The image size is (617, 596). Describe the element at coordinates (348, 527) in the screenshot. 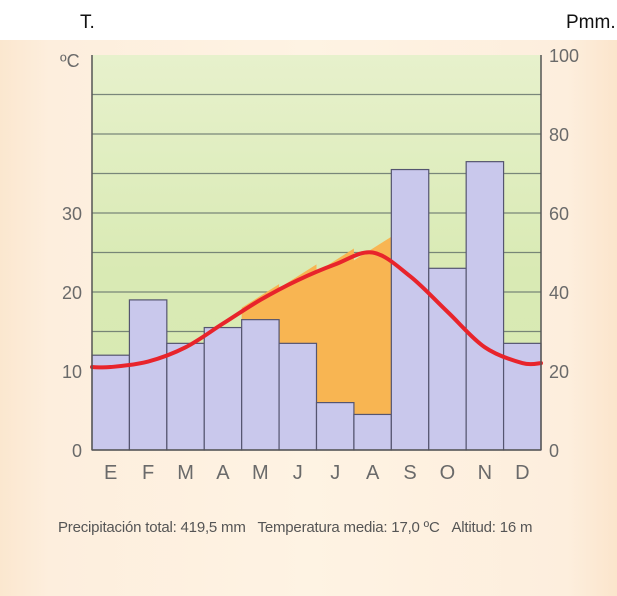

I see `mean-temperature: Temperatura media: 17,0 ºC` at that location.